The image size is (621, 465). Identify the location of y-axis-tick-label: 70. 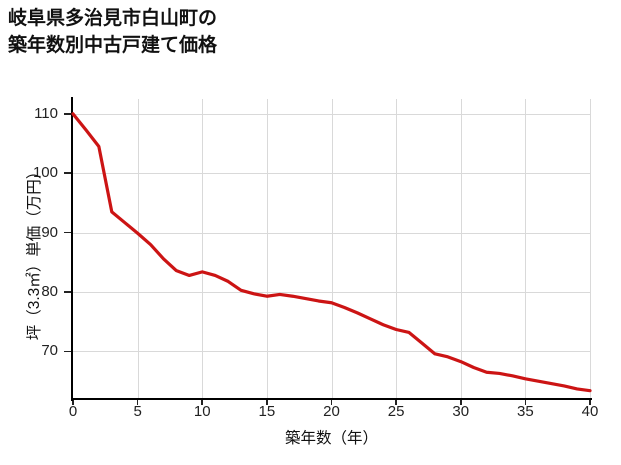
(49, 351).